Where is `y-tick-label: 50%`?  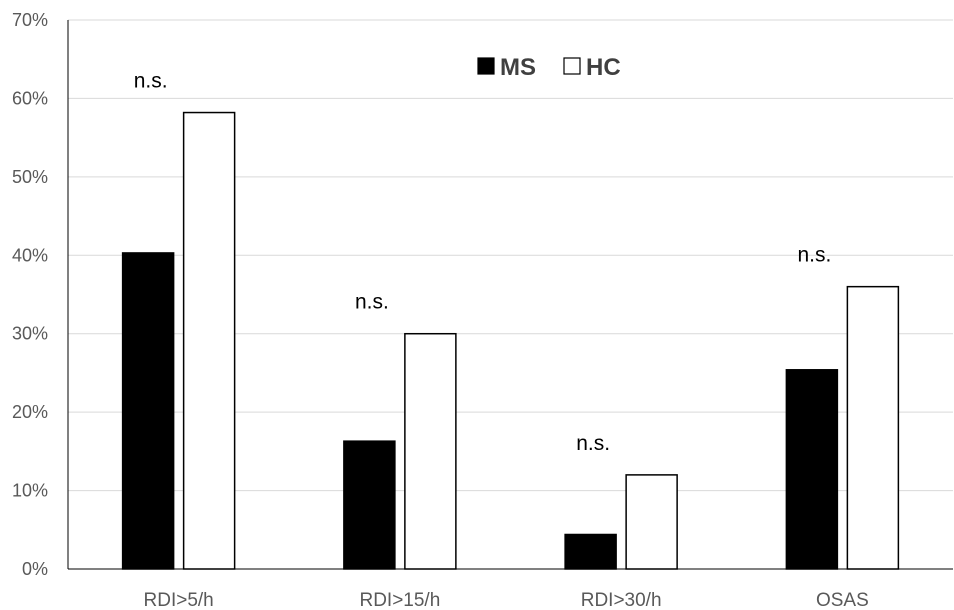 y-tick-label: 50% is located at coordinates (30, 177).